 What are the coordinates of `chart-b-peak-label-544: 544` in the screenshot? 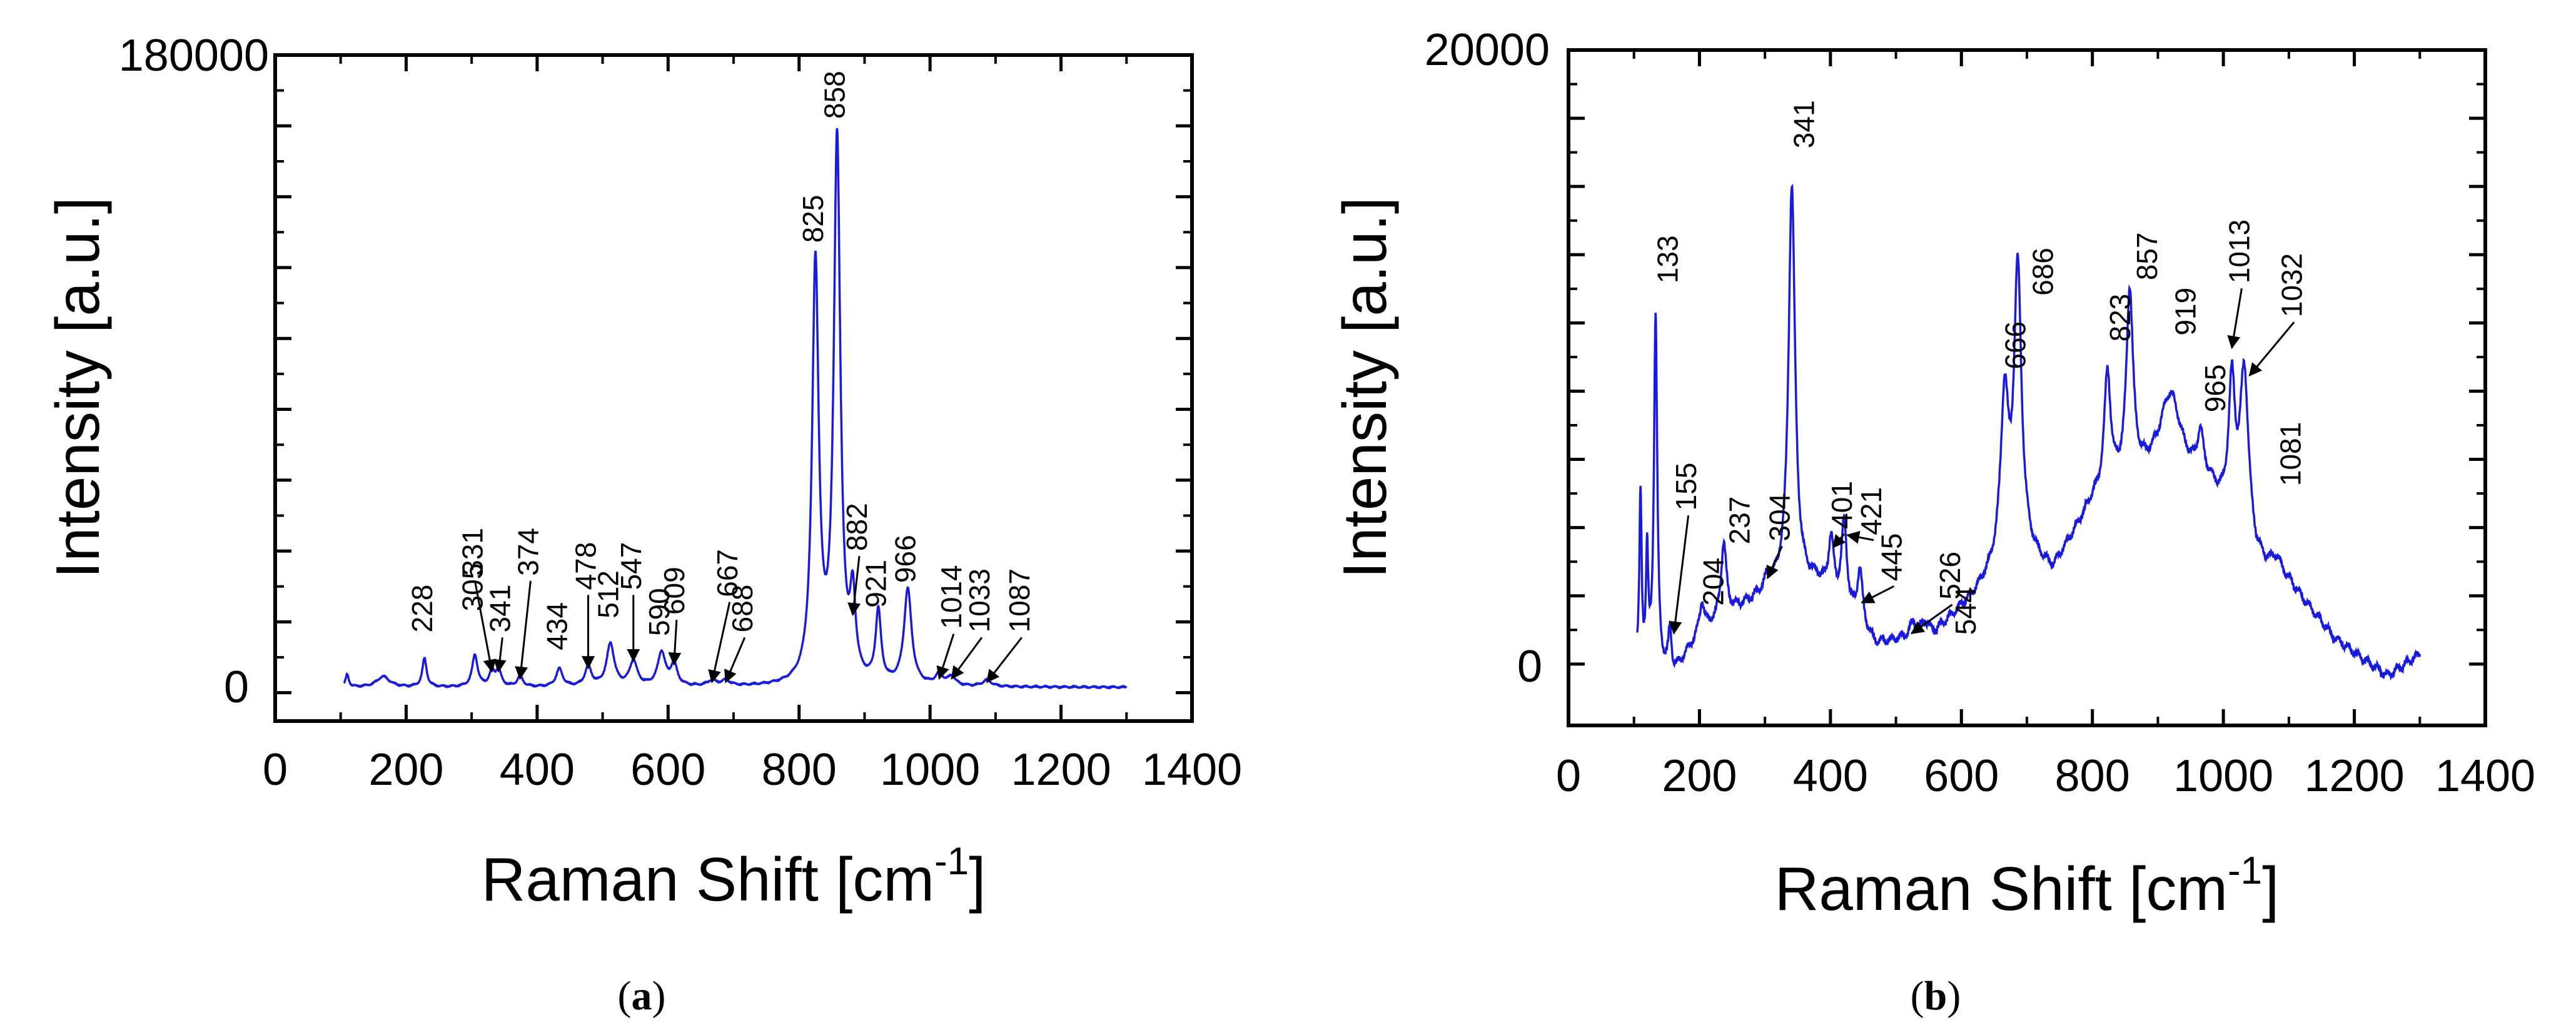 It's located at (1965, 611).